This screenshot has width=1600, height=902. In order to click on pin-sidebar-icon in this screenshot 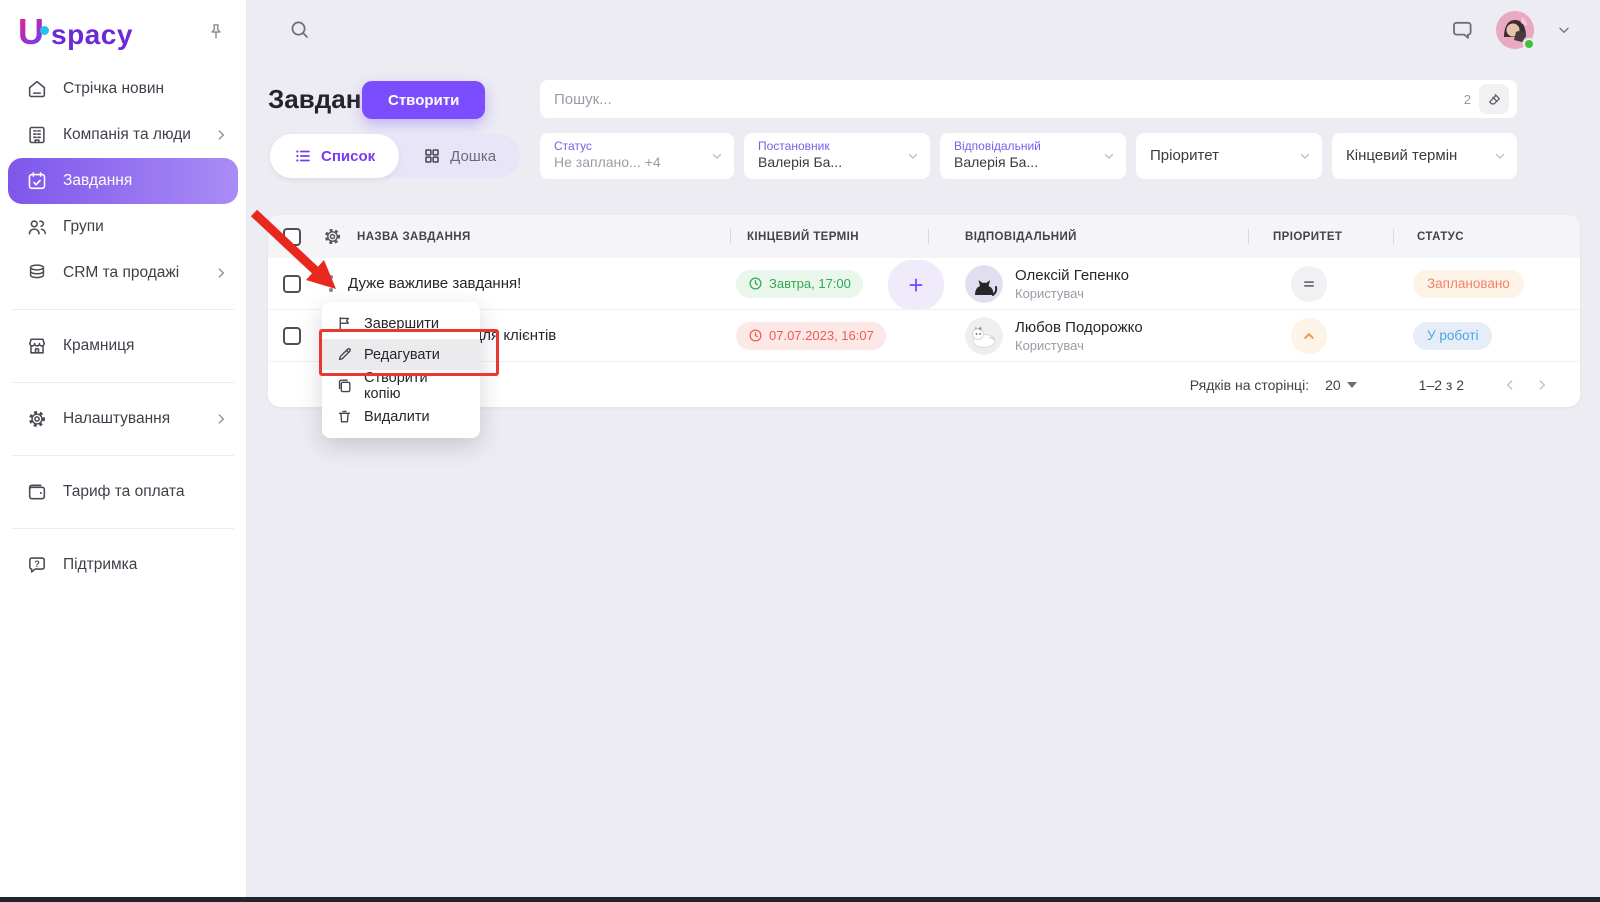, I will do `click(216, 32)`.